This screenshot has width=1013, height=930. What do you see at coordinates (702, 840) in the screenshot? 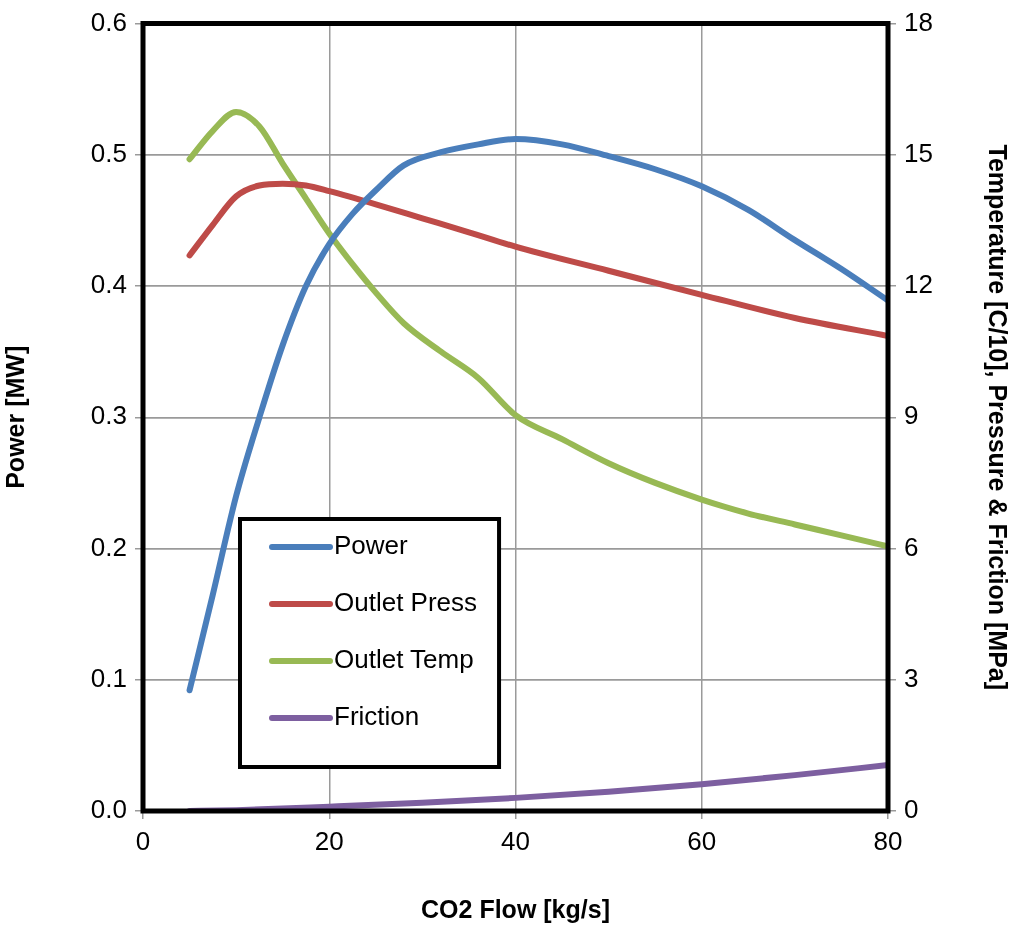
I see `x-tick-label: 60` at bounding box center [702, 840].